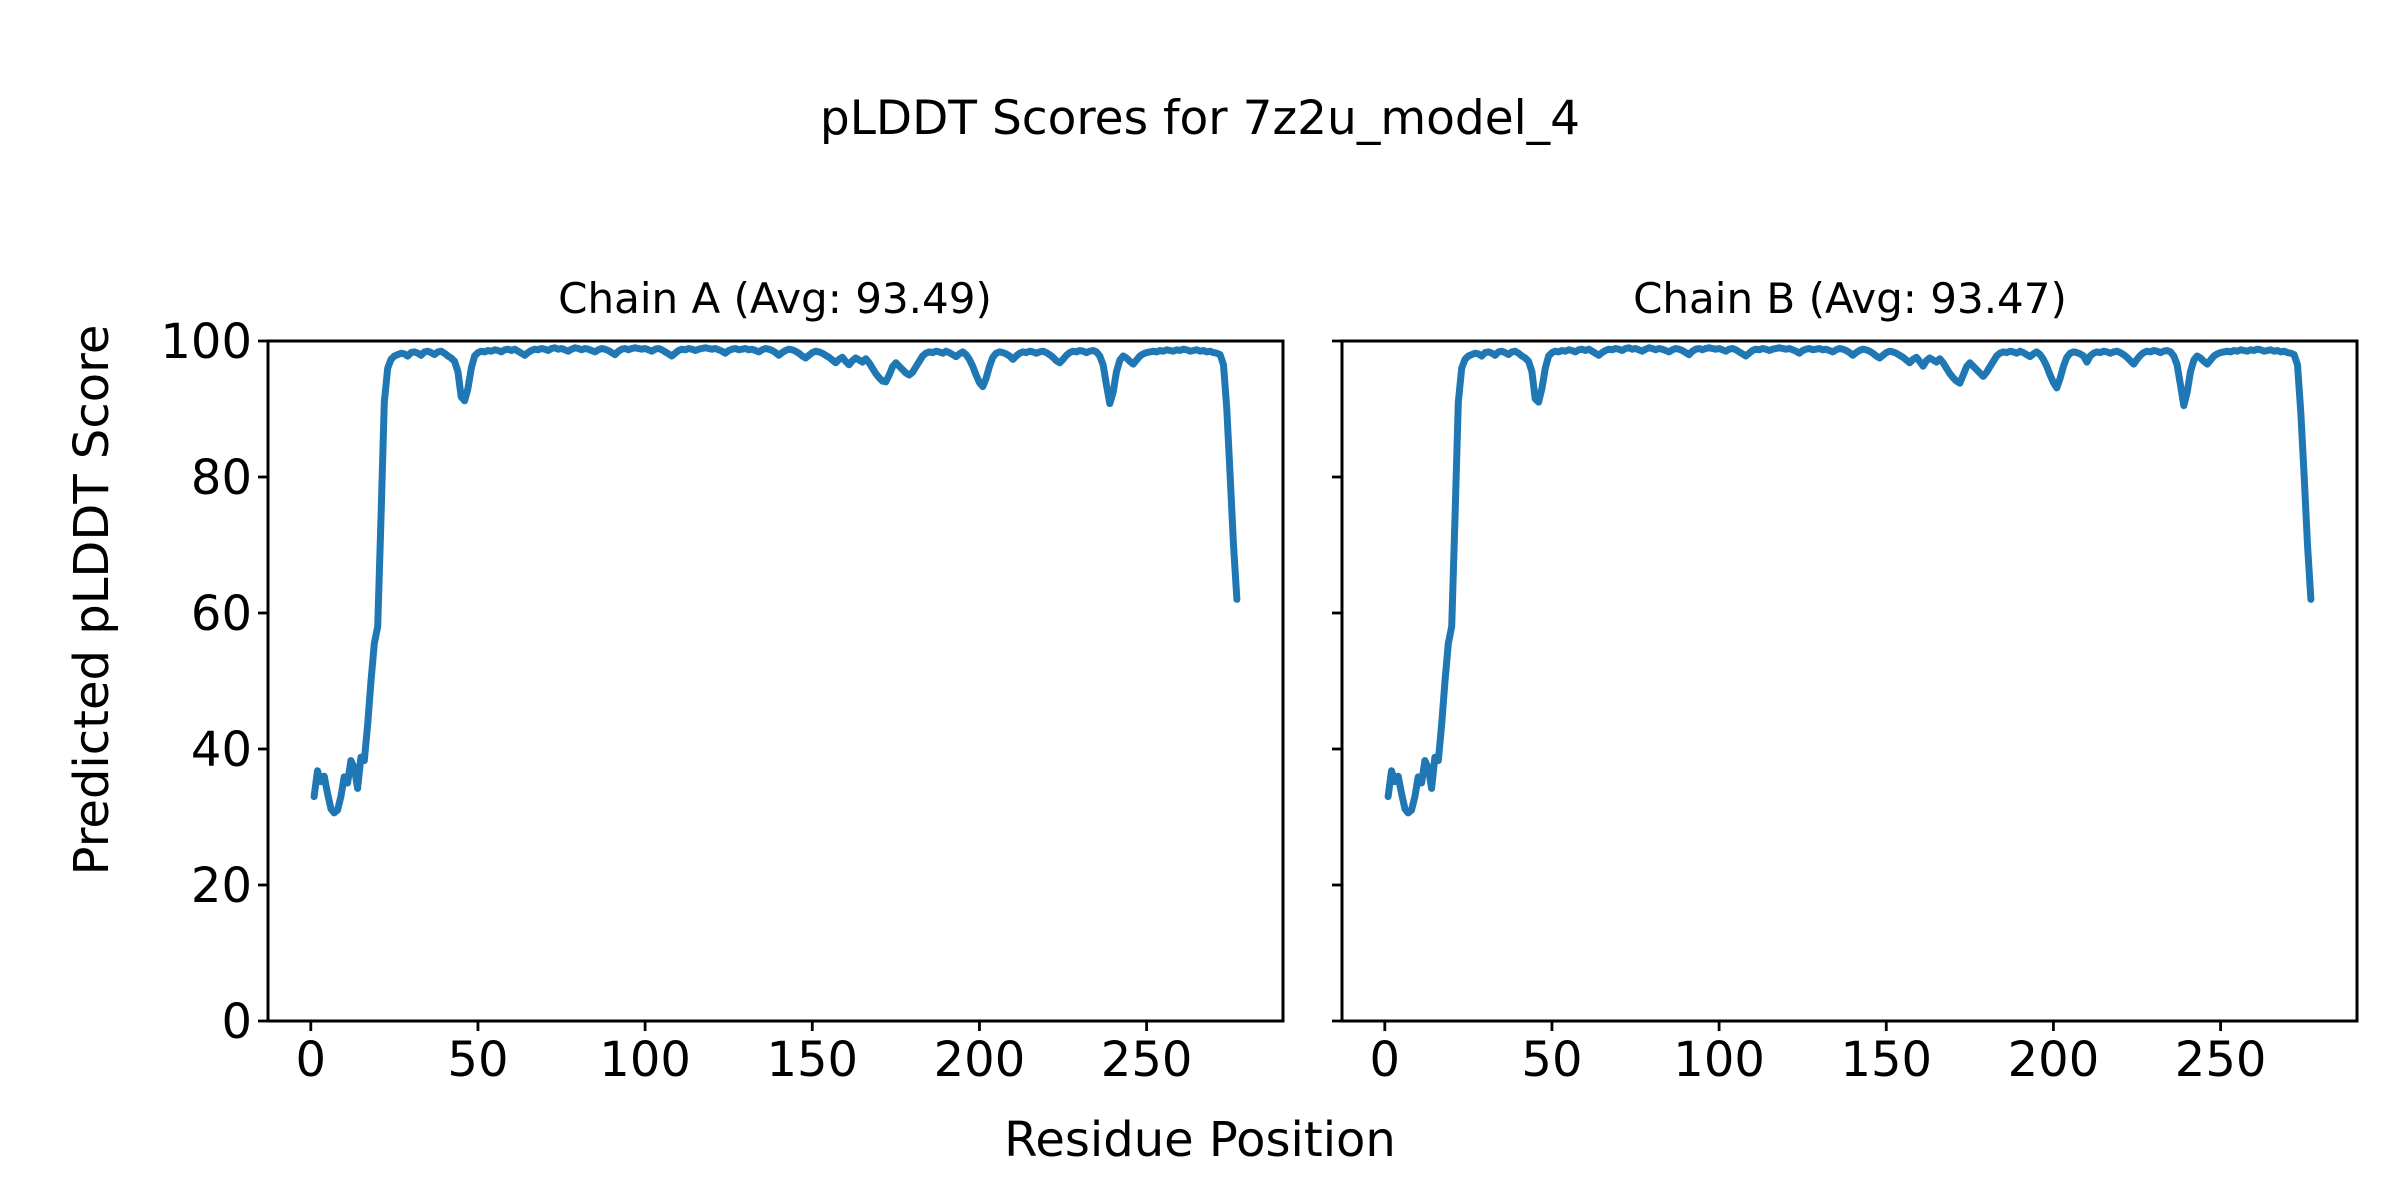 Image resolution: width=2400 pixels, height=1204 pixels. Describe the element at coordinates (775, 298) in the screenshot. I see `subplot-title-chain-a: Chain A (Avg: 93.49)` at that location.